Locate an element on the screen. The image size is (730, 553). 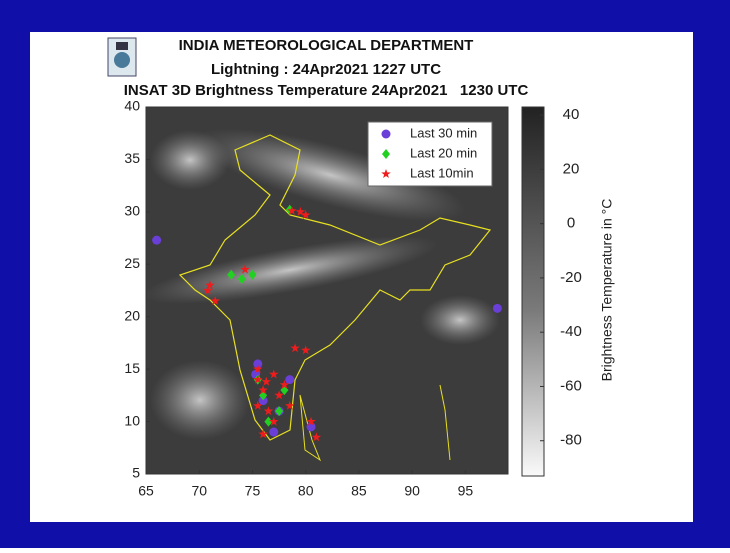
y-tick-label: 15 is located at coordinates (132, 368).